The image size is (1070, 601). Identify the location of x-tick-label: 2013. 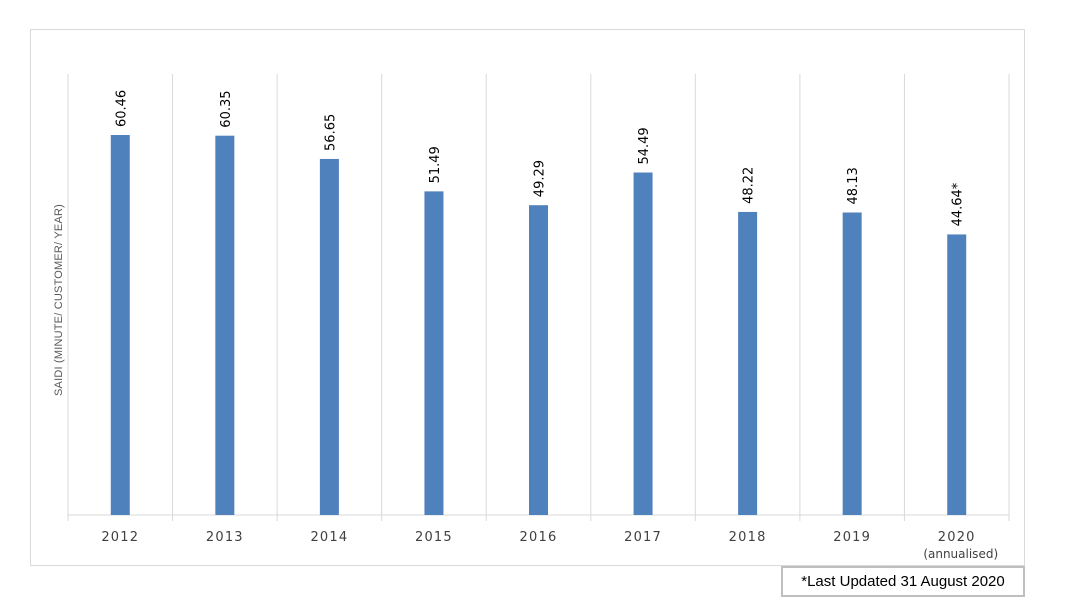
(225, 537).